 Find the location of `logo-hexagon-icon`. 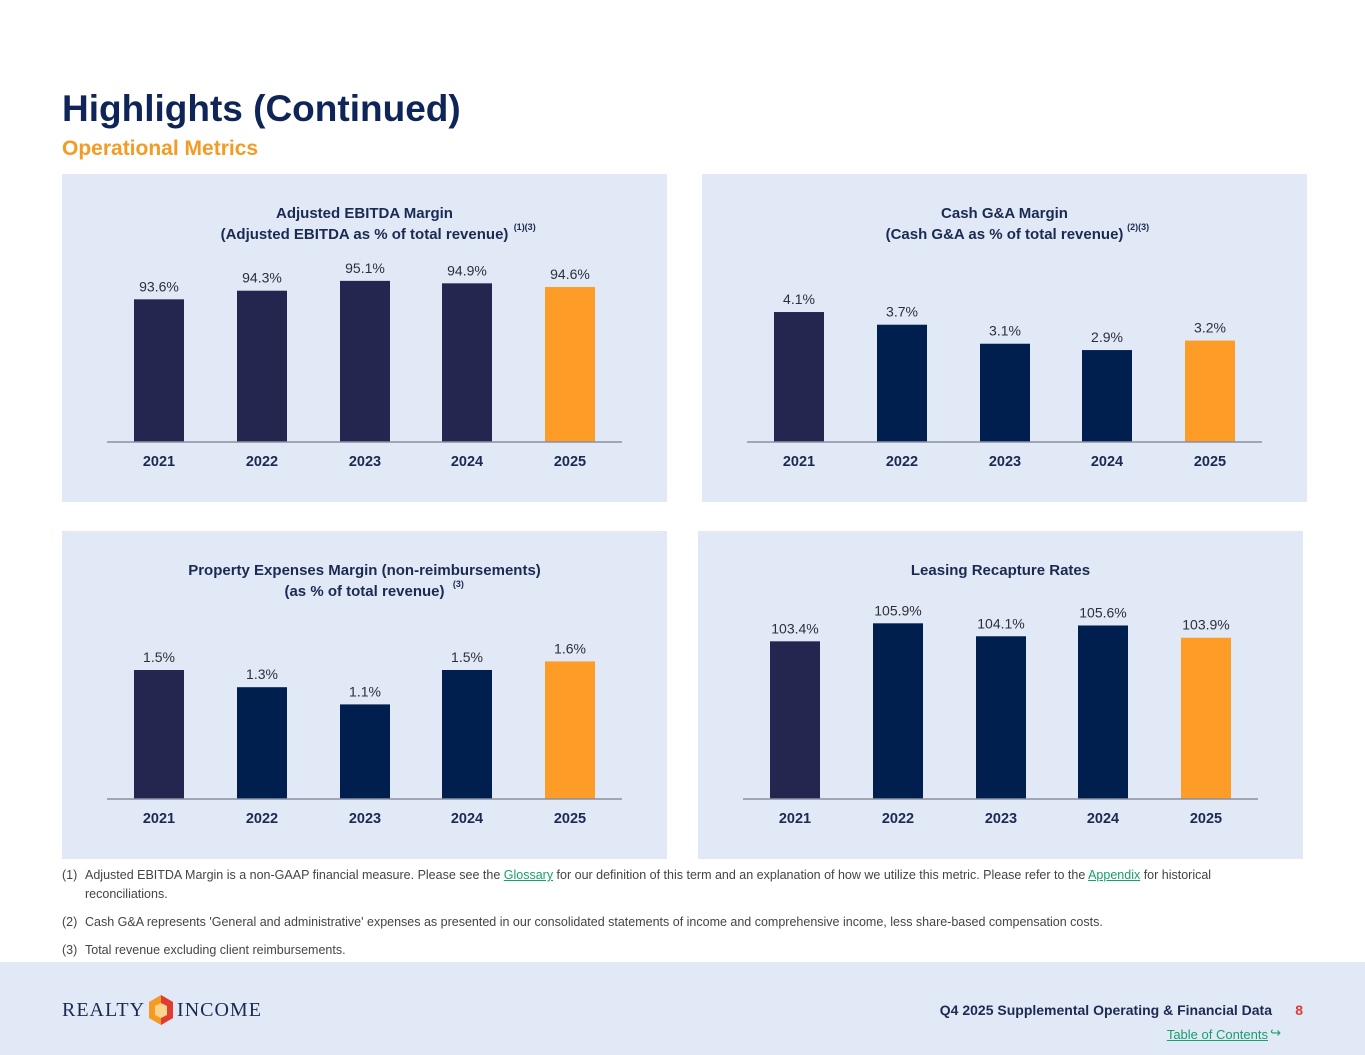

logo-hexagon-icon is located at coordinates (161, 1010).